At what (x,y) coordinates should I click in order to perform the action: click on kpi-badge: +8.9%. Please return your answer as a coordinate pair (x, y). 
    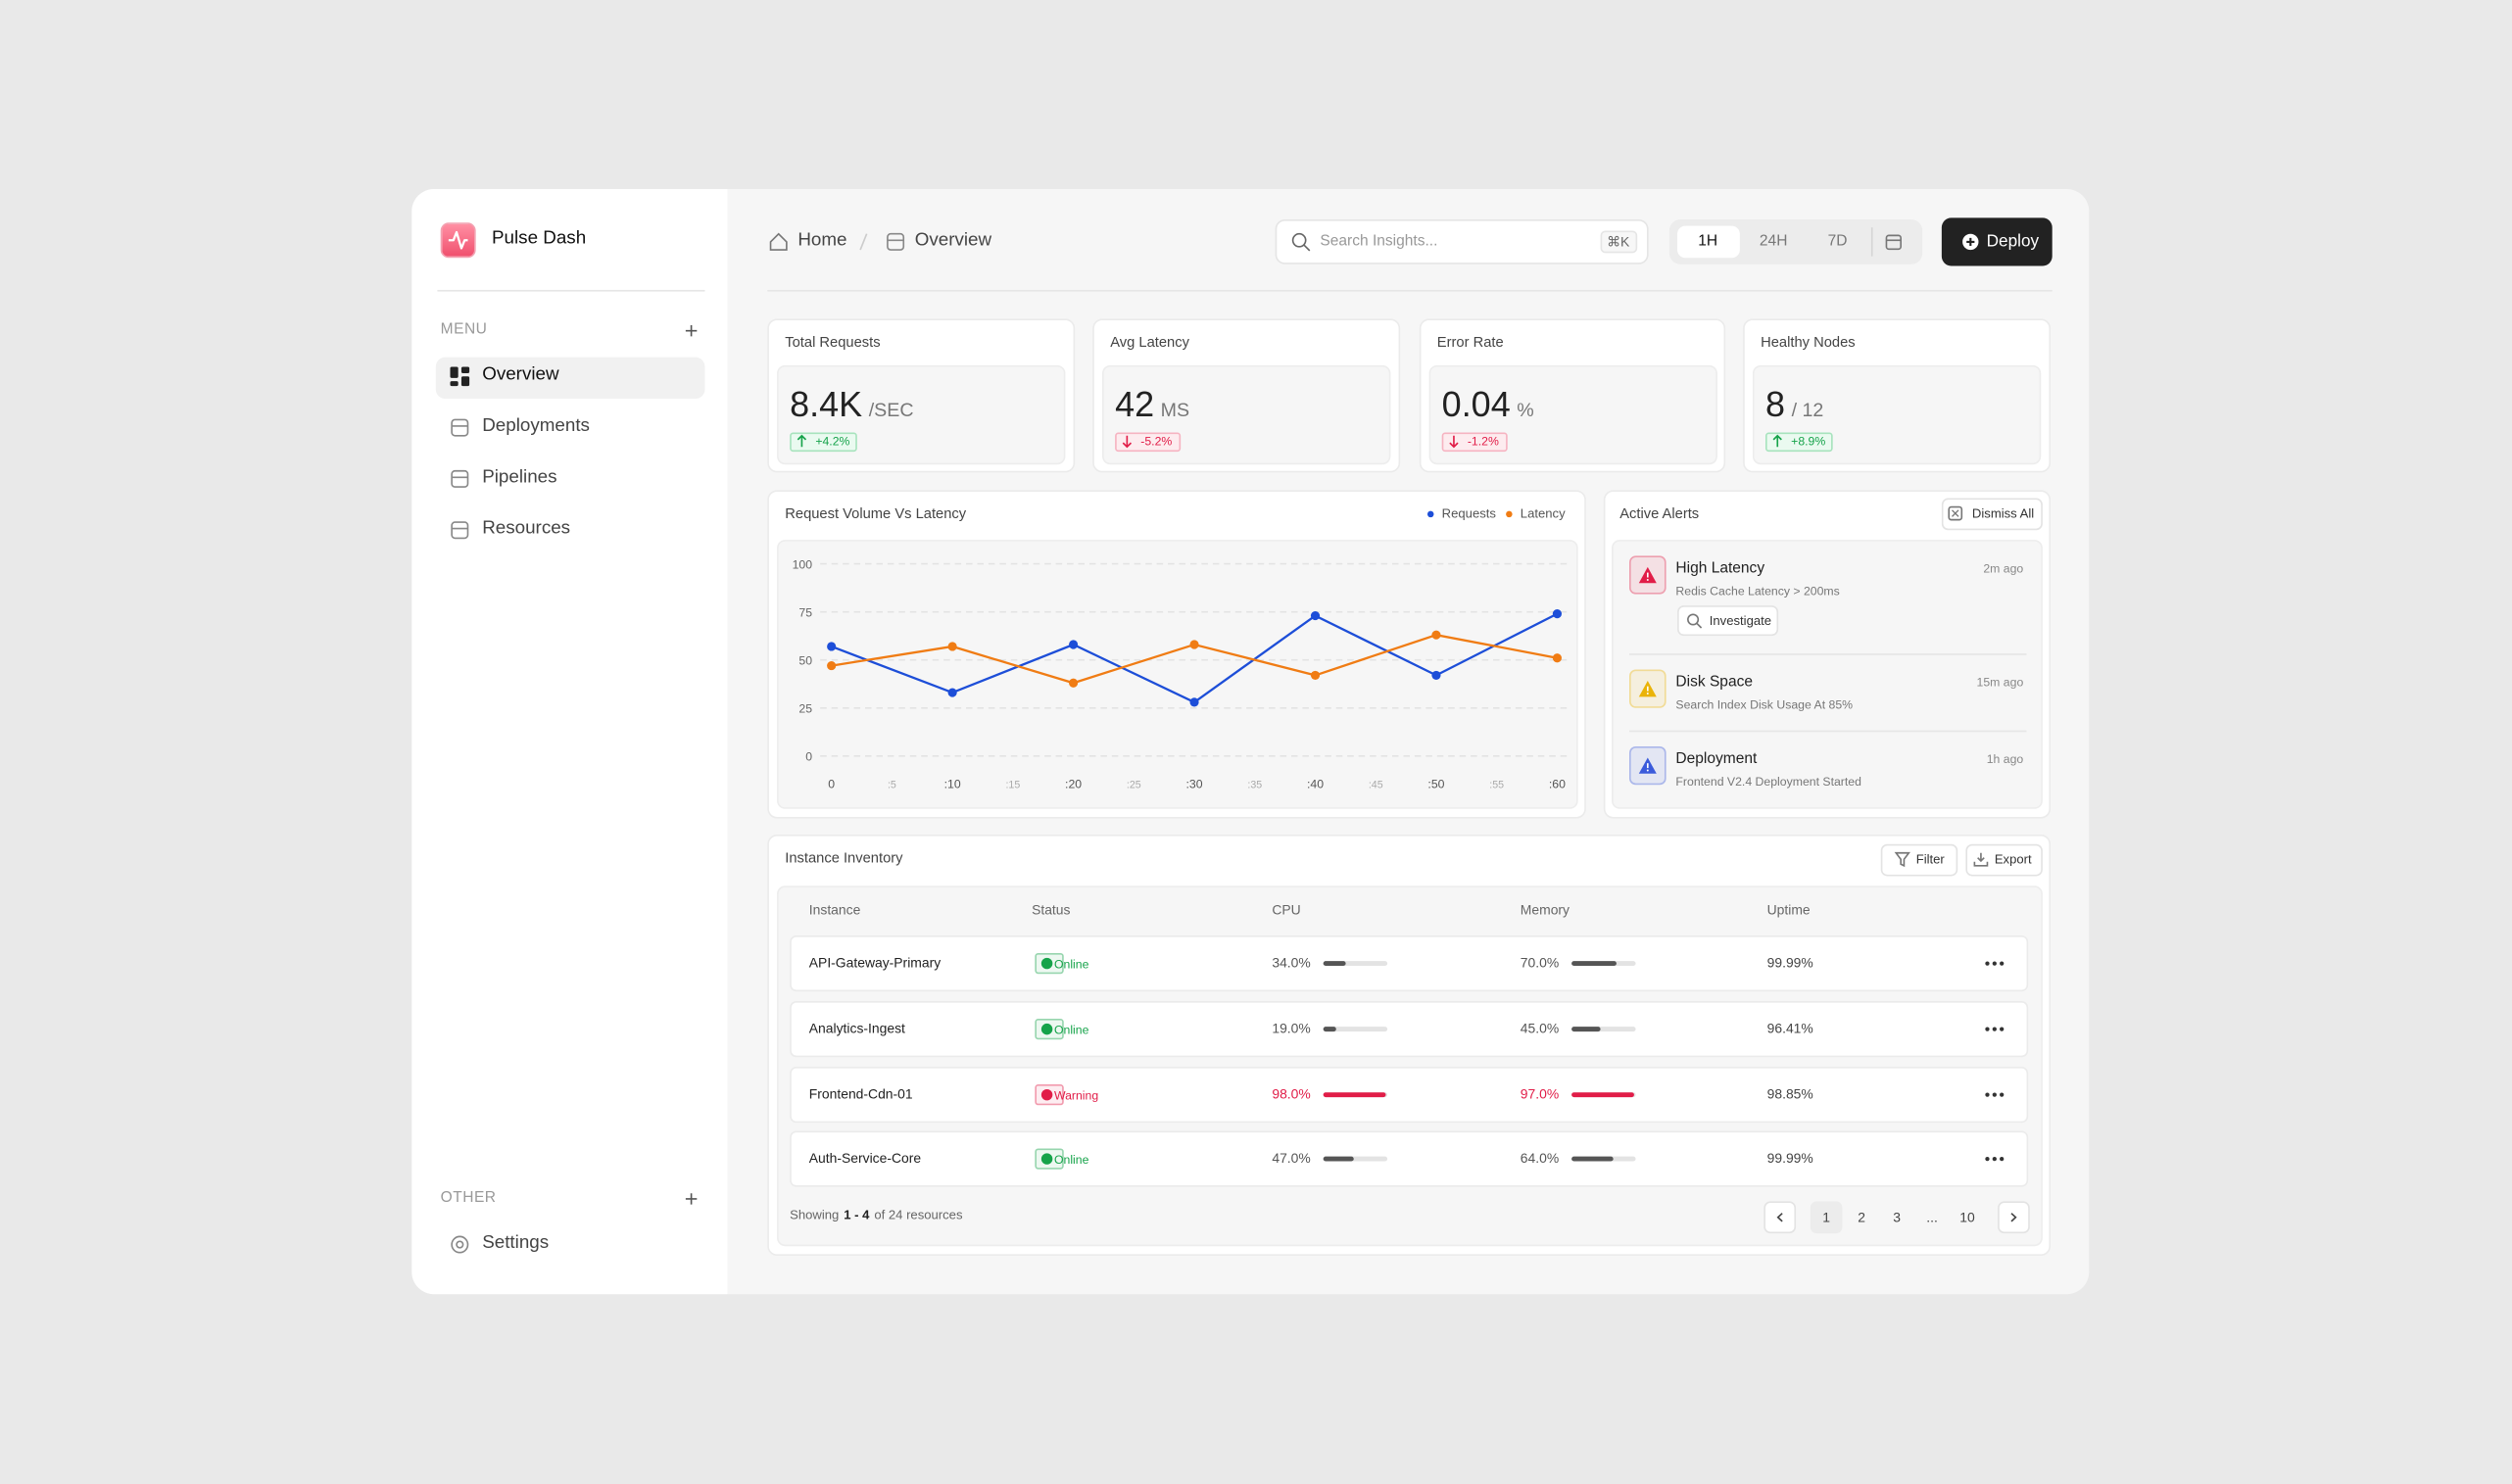
    Looking at the image, I should click on (1799, 442).